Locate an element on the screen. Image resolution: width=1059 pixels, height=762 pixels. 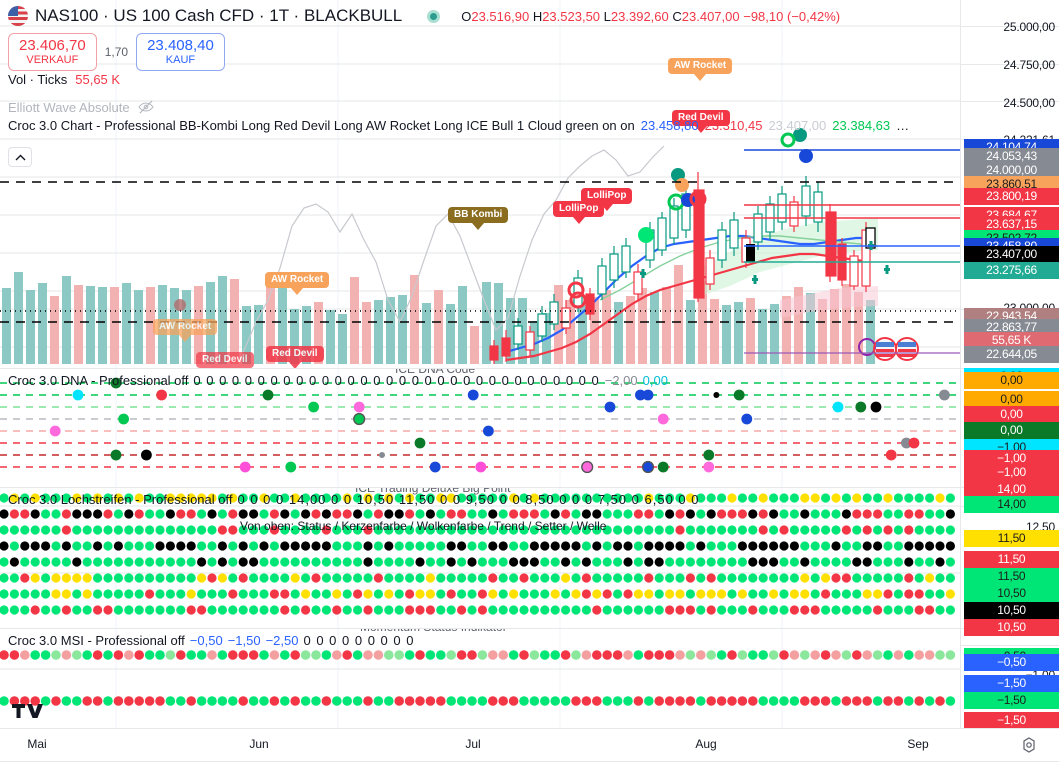
open-label: O is located at coordinates (466, 16).